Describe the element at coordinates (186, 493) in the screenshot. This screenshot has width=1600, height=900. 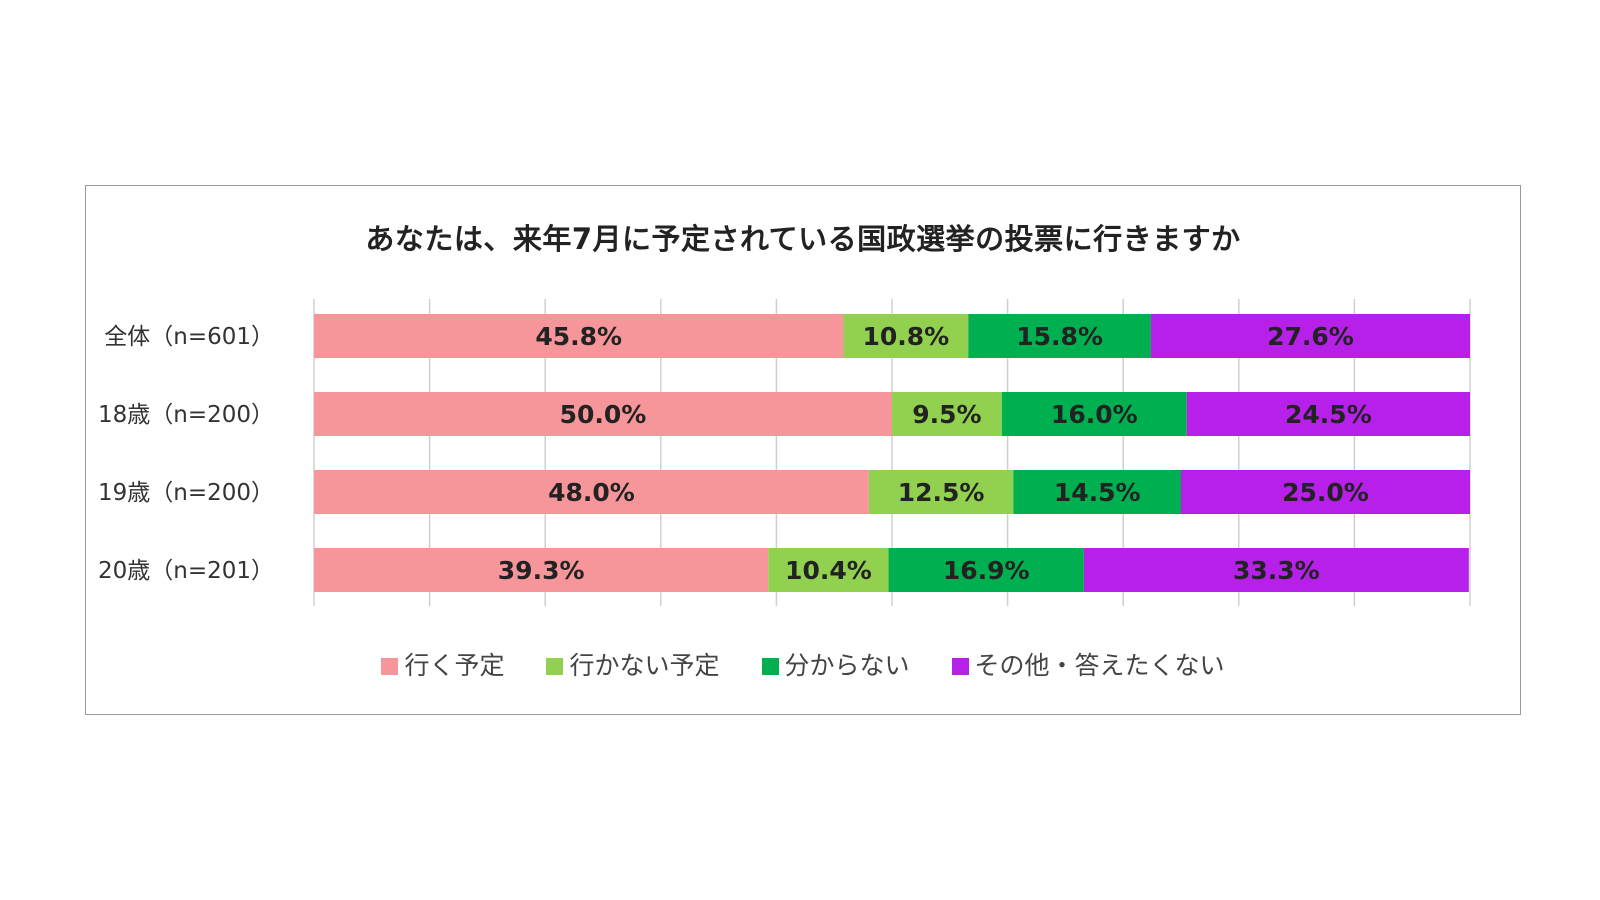
I see `row-label: 19歳（n=200）` at that location.